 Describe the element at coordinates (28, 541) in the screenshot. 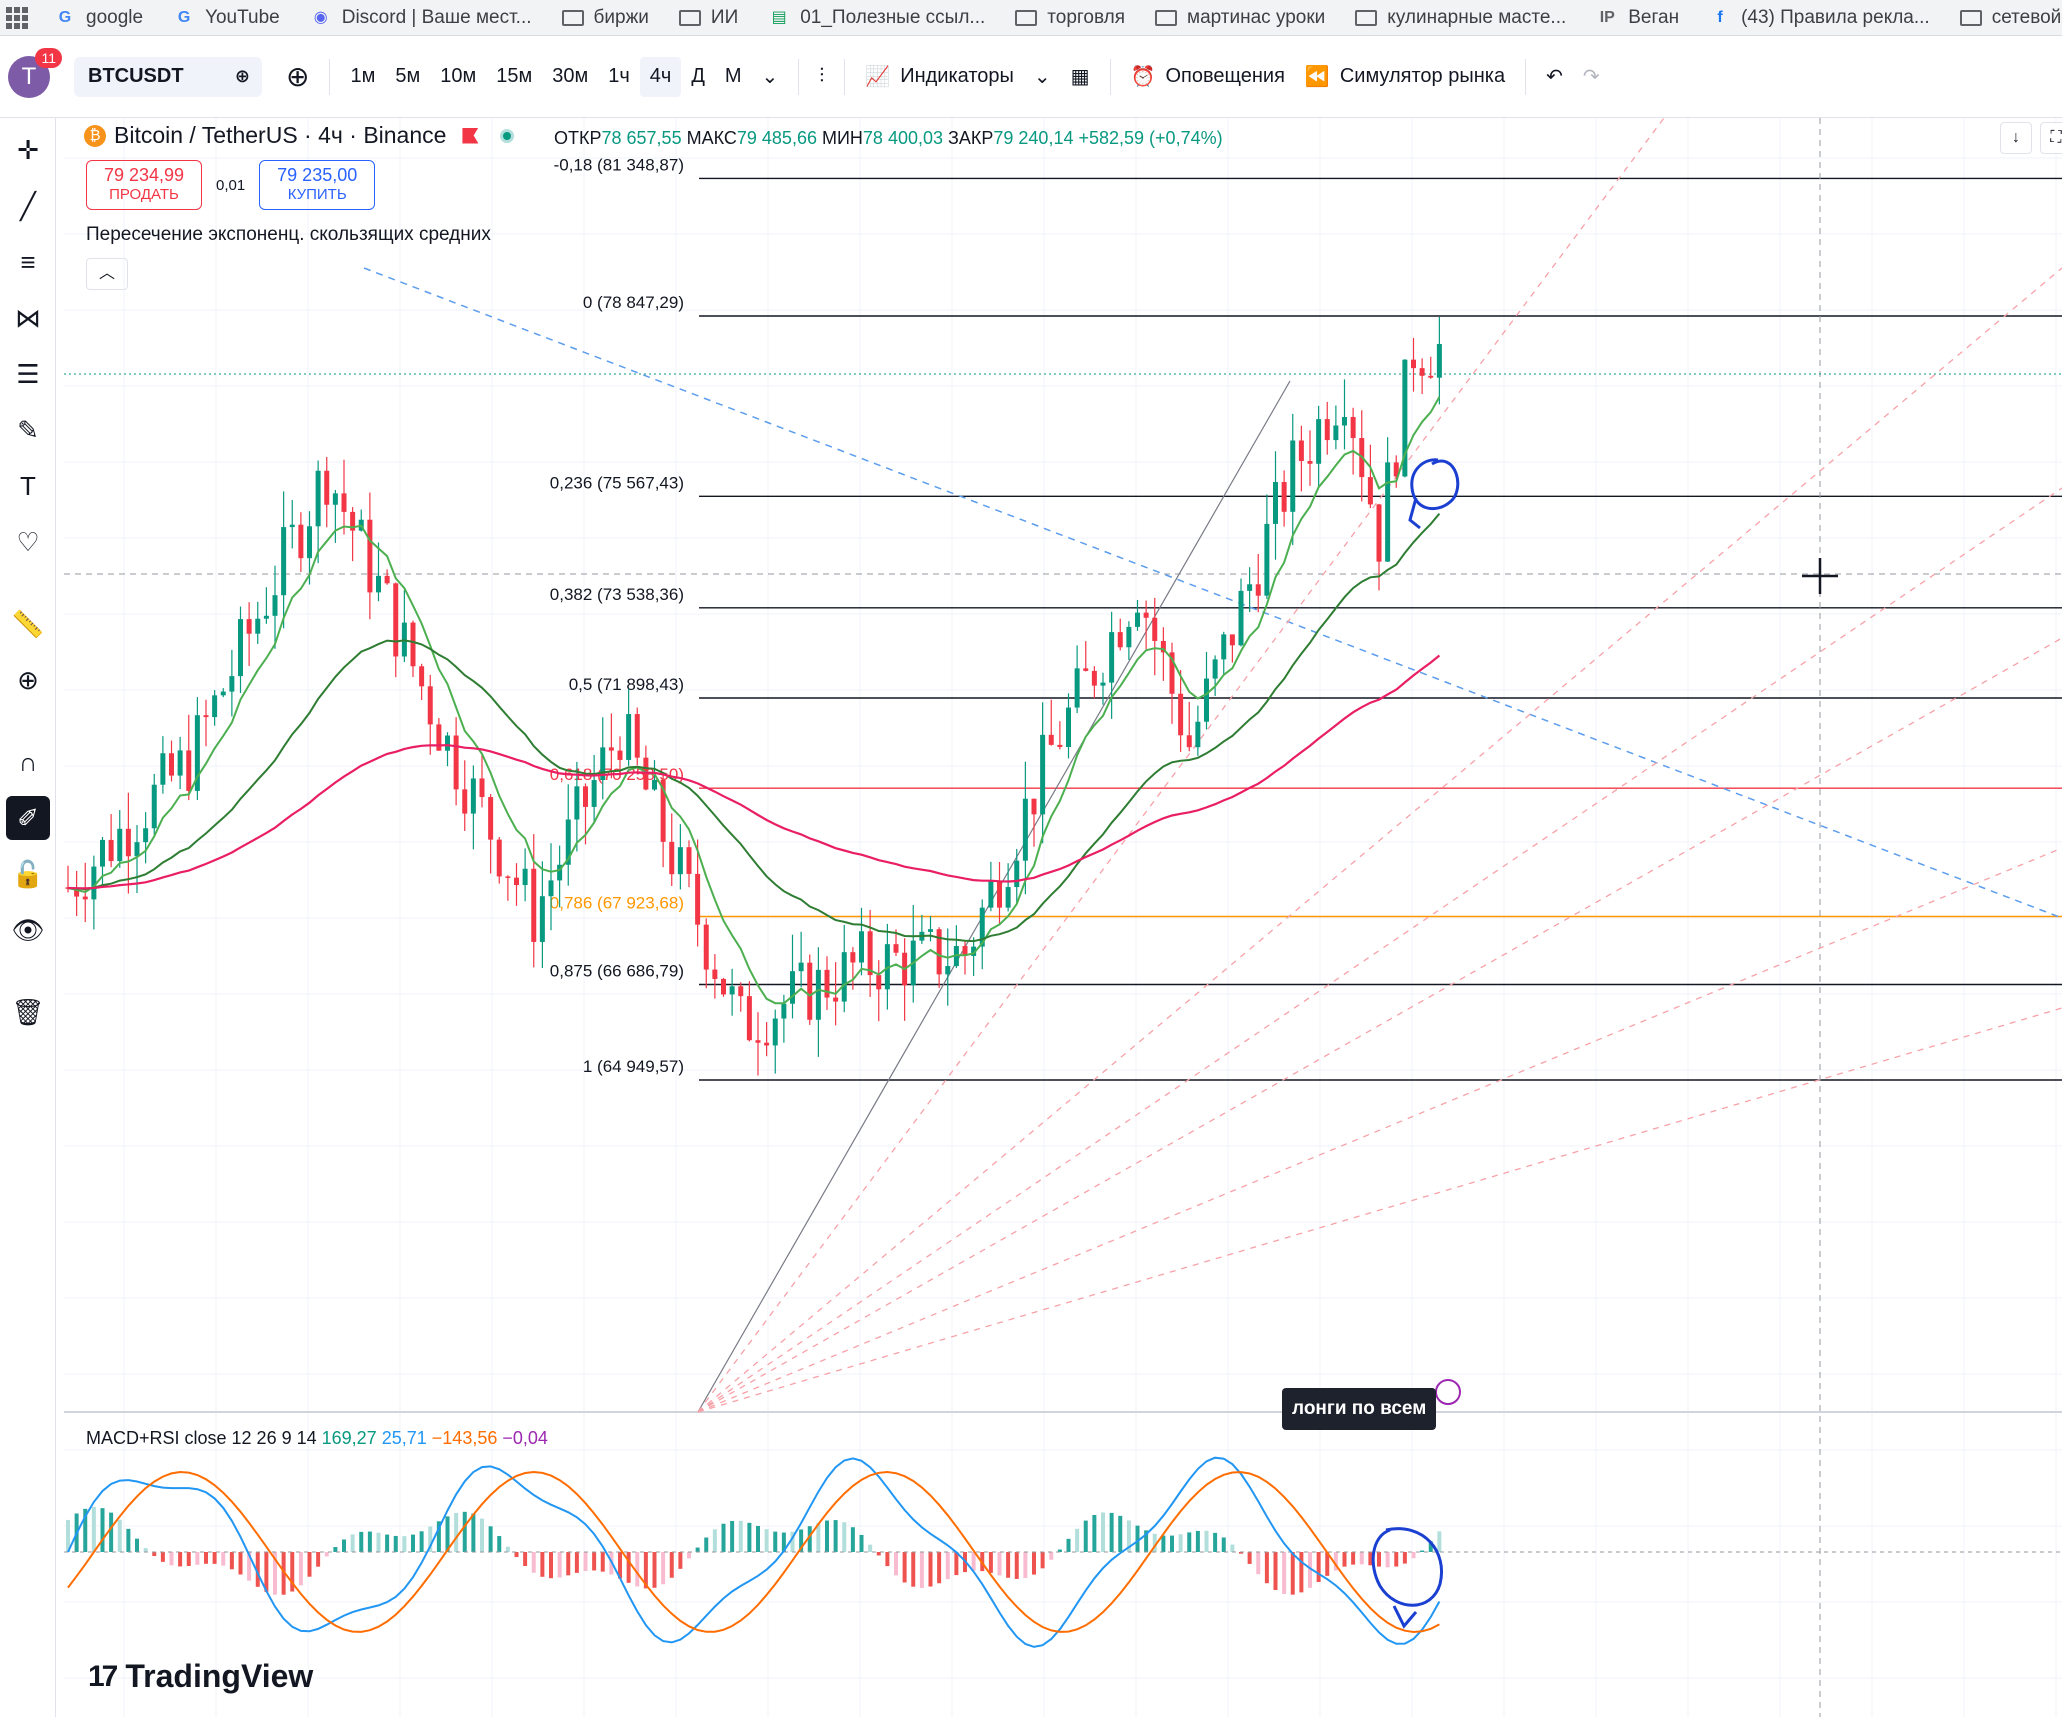

I see `heart-icon: ♡` at that location.